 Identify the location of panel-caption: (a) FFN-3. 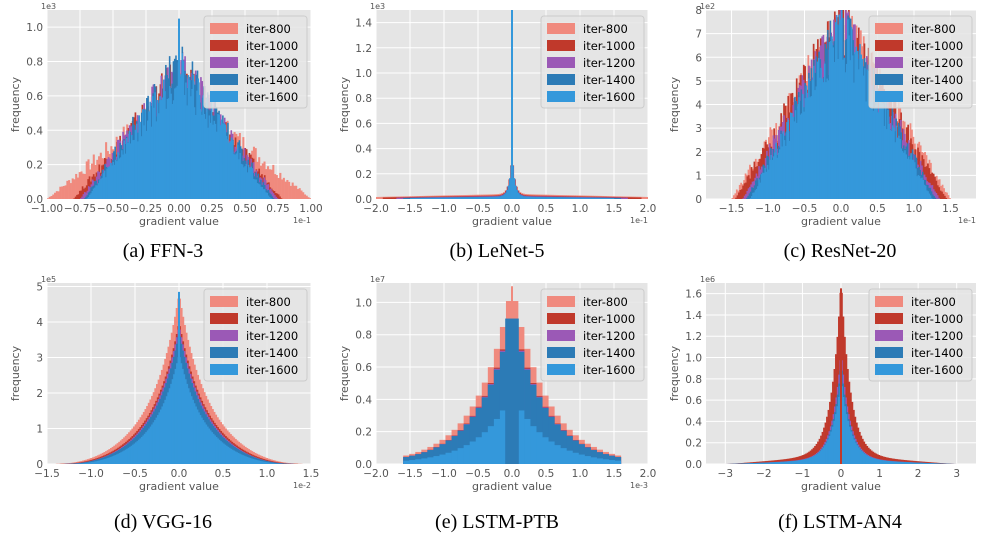
(163, 251).